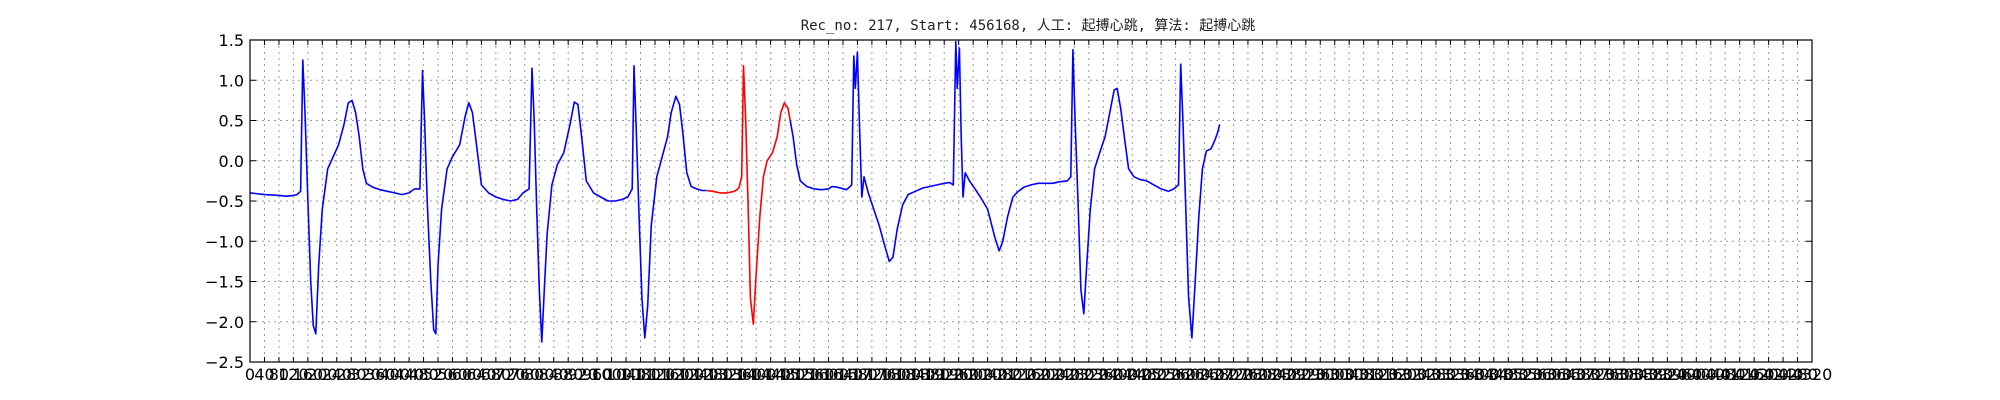 This screenshot has height=400, width=2000. What do you see at coordinates (231, 161) in the screenshot?
I see `y-tick-label: 0.0` at bounding box center [231, 161].